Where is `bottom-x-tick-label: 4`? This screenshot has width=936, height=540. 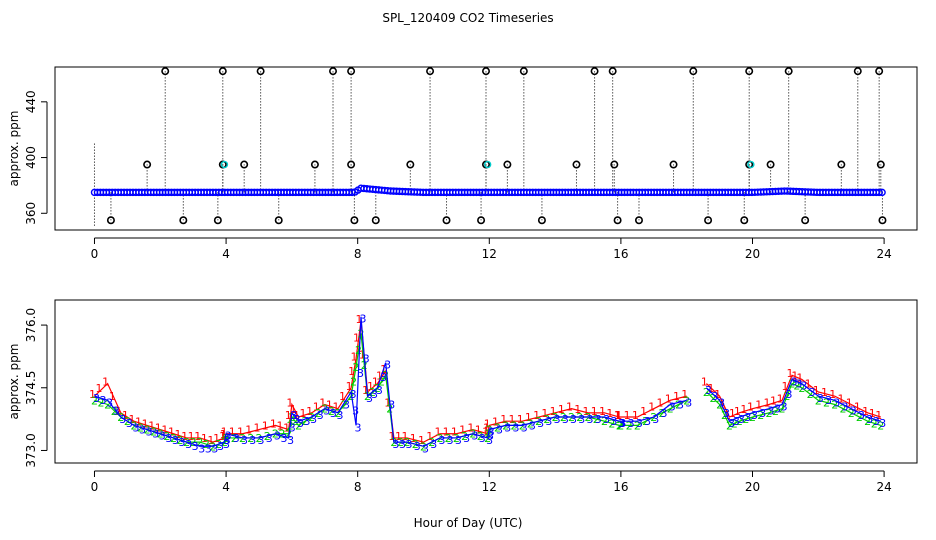 bottom-x-tick-label: 4 is located at coordinates (226, 487).